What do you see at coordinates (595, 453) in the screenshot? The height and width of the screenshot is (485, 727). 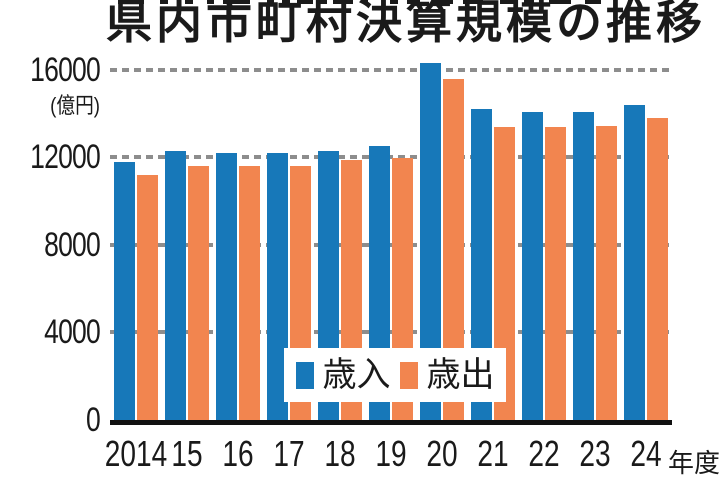 I see `x-label-23: 23` at bounding box center [595, 453].